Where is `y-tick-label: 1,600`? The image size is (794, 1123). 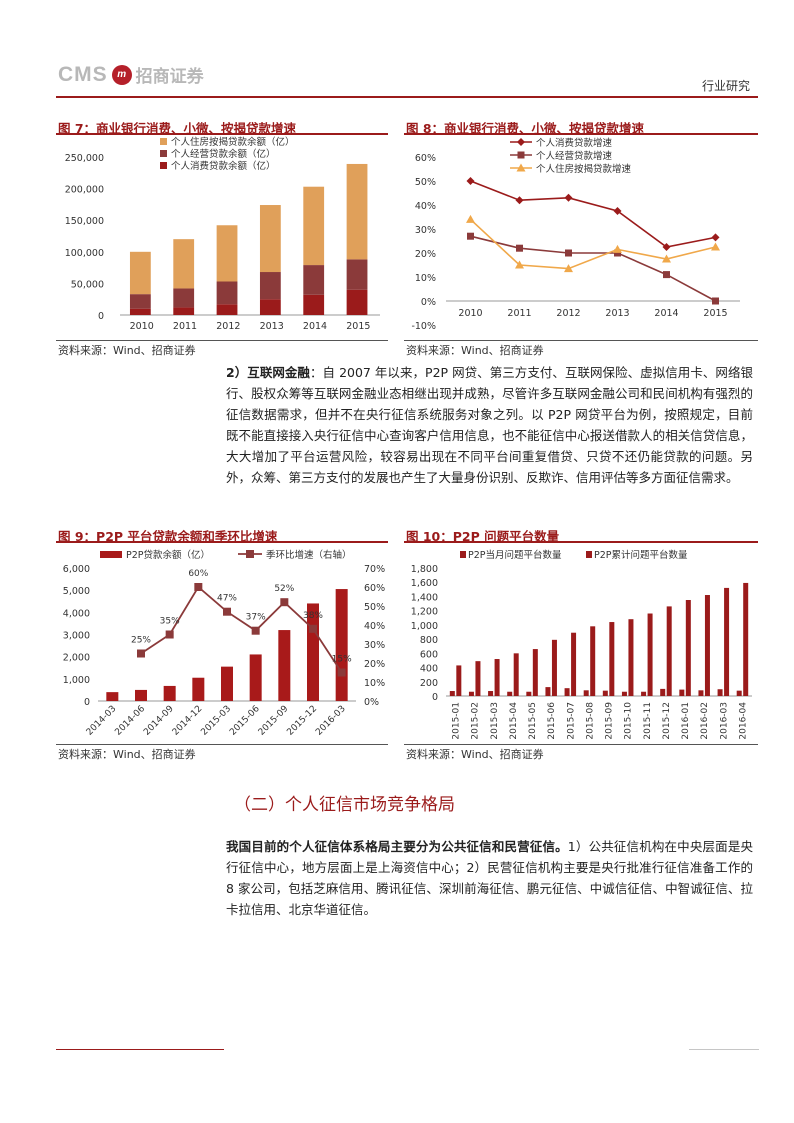
y-tick-label: 1,600 is located at coordinates (424, 583).